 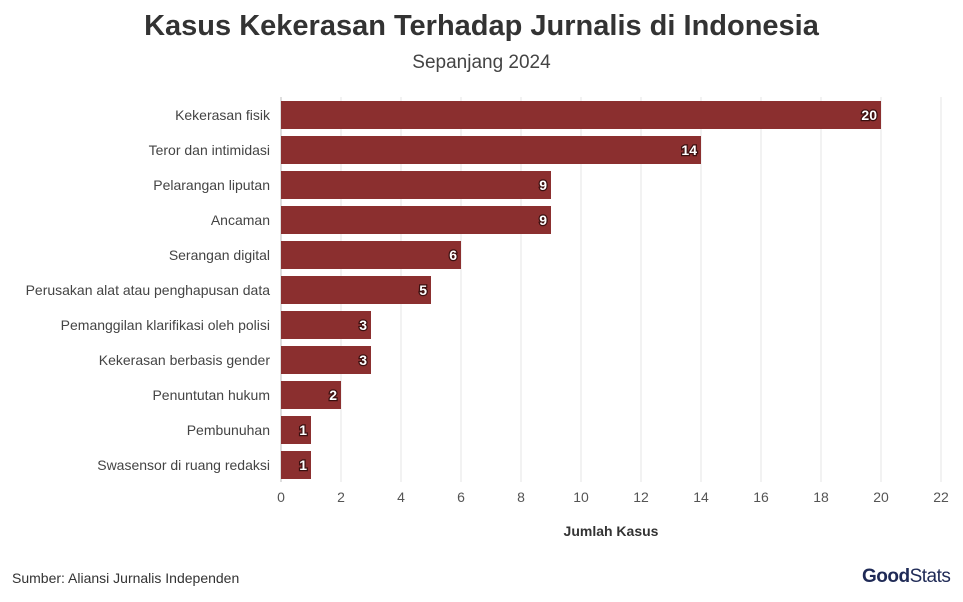 I want to click on chart-subtitle: Sepanjang 2024, so click(x=481, y=62).